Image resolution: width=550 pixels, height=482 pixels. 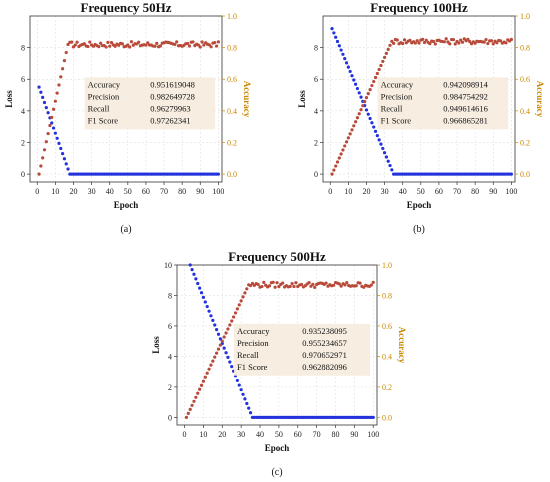 What do you see at coordinates (182, 191) in the screenshot?
I see `x-tick-label: 80` at bounding box center [182, 191].